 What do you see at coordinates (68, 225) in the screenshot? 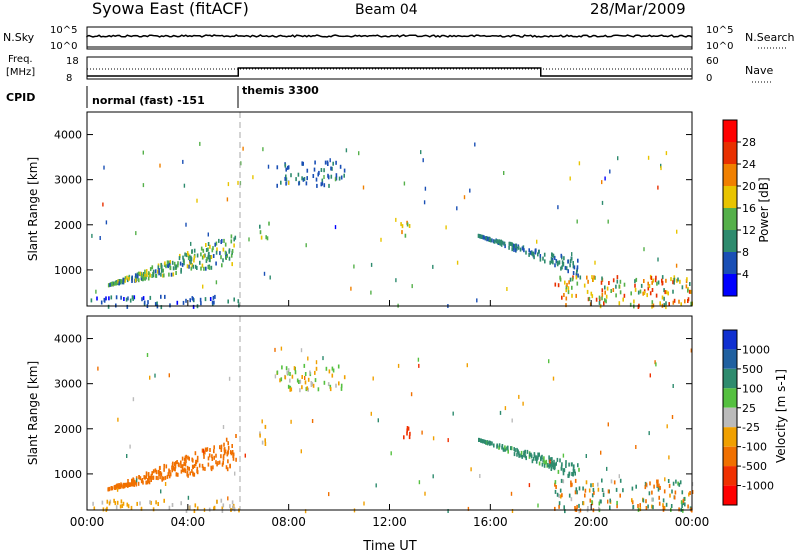
I see `y-tick-label: 2000` at bounding box center [68, 225].